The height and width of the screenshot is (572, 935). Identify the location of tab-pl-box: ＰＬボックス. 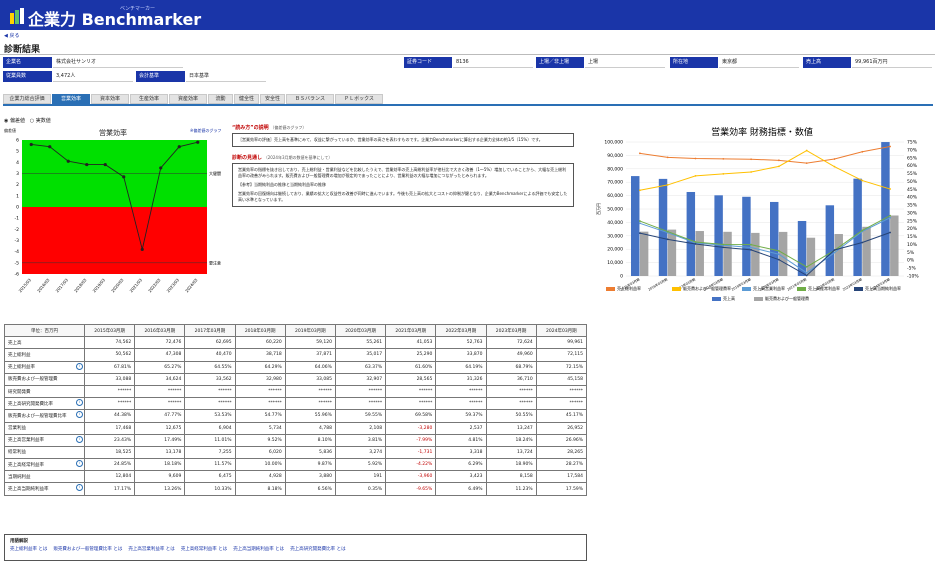
(359, 99).